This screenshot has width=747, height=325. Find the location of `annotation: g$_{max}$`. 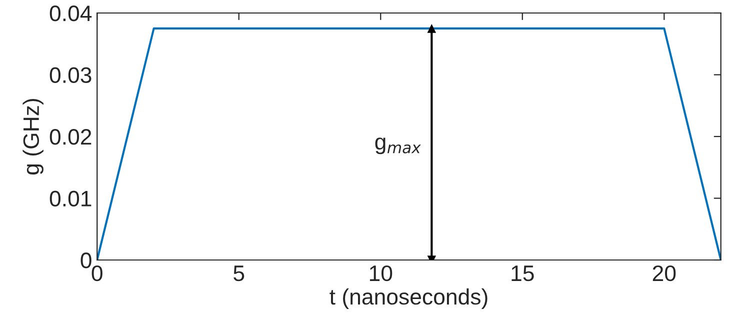

annotation: g$_{max}$ is located at coordinates (398, 146).